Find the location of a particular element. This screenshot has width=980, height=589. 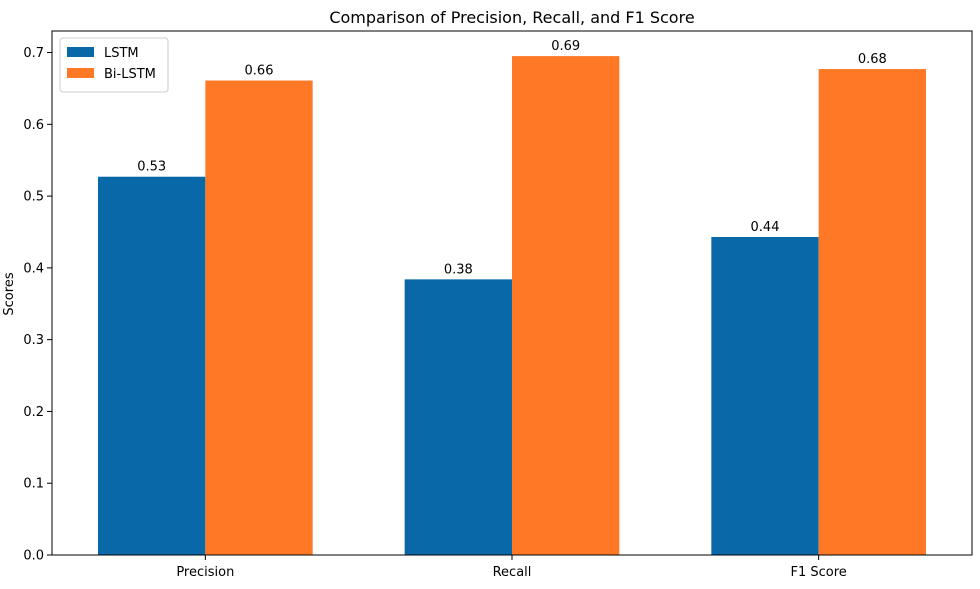

x-tick-label: Recall is located at coordinates (512, 572).